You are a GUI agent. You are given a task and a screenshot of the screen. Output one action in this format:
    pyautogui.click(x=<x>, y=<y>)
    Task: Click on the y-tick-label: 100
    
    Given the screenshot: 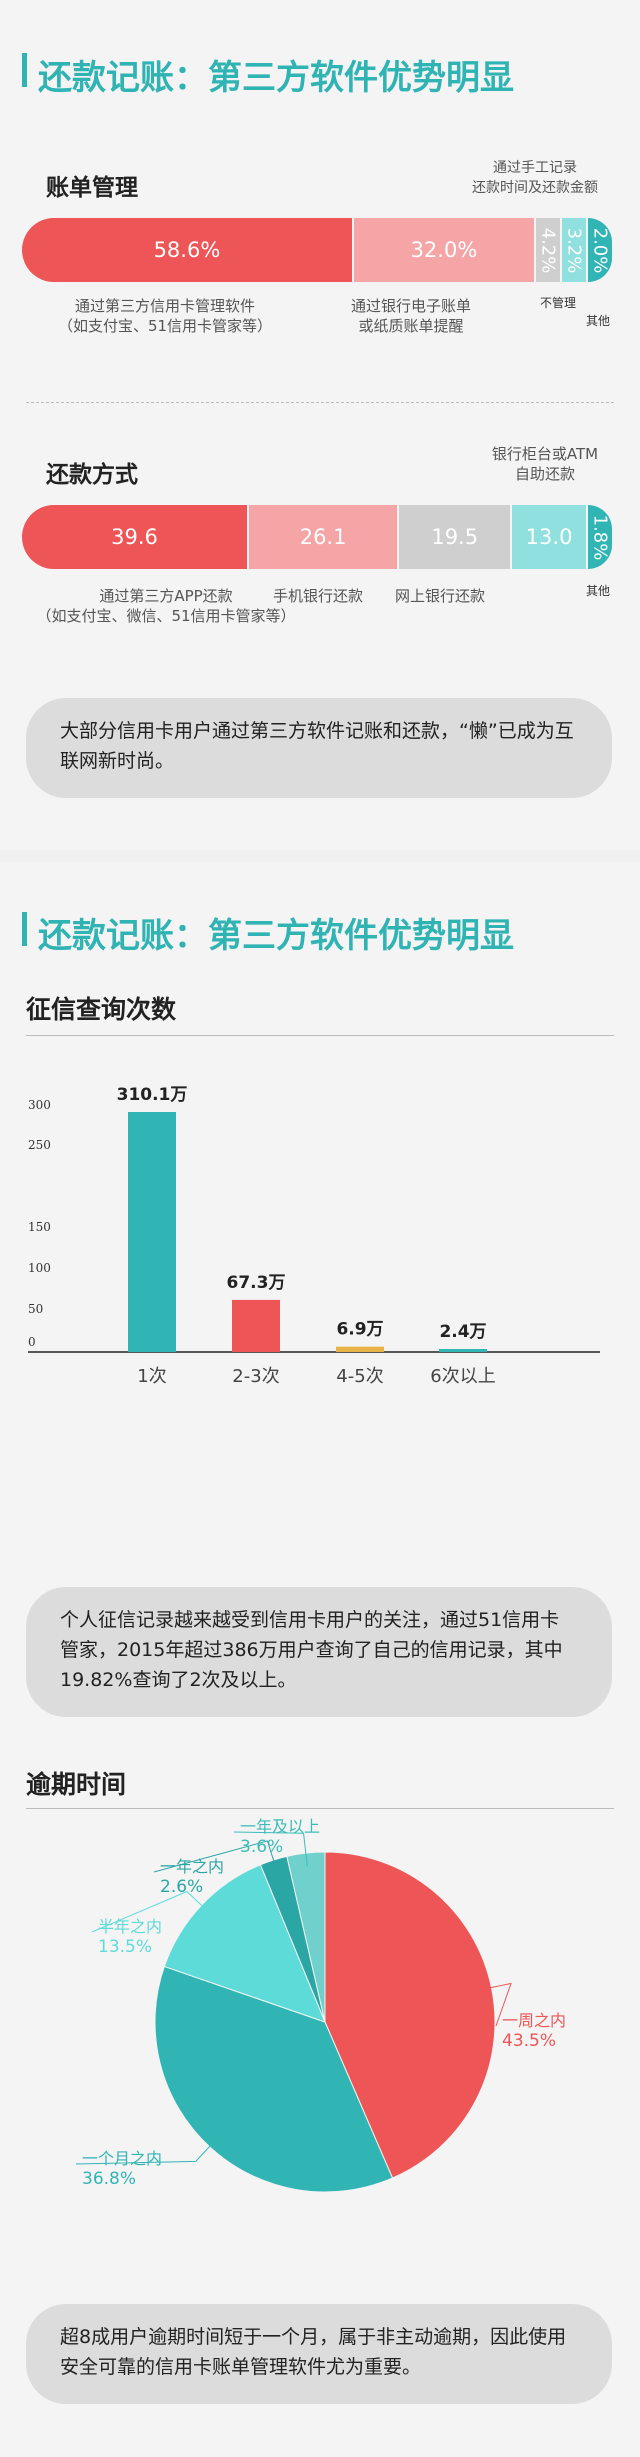 What is the action you would take?
    pyautogui.click(x=39, y=1268)
    